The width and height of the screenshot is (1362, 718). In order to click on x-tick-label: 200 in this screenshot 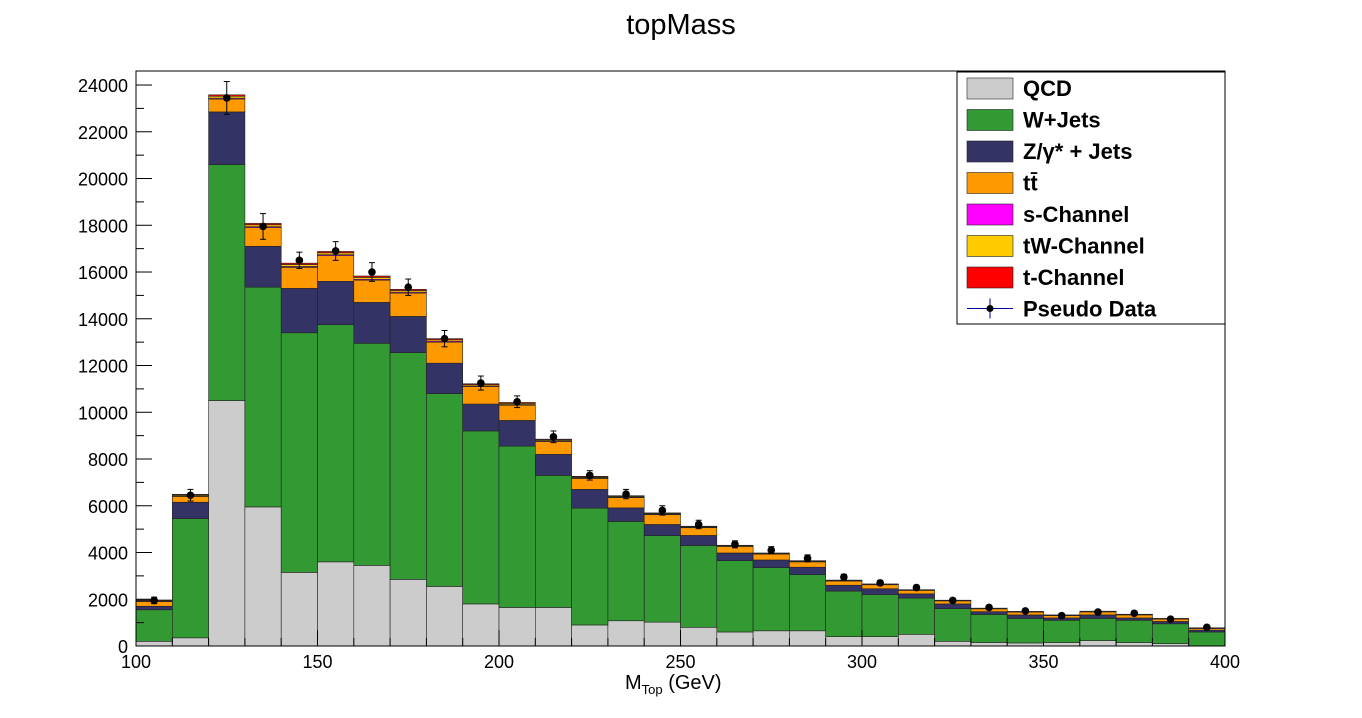, I will do `click(499, 662)`.